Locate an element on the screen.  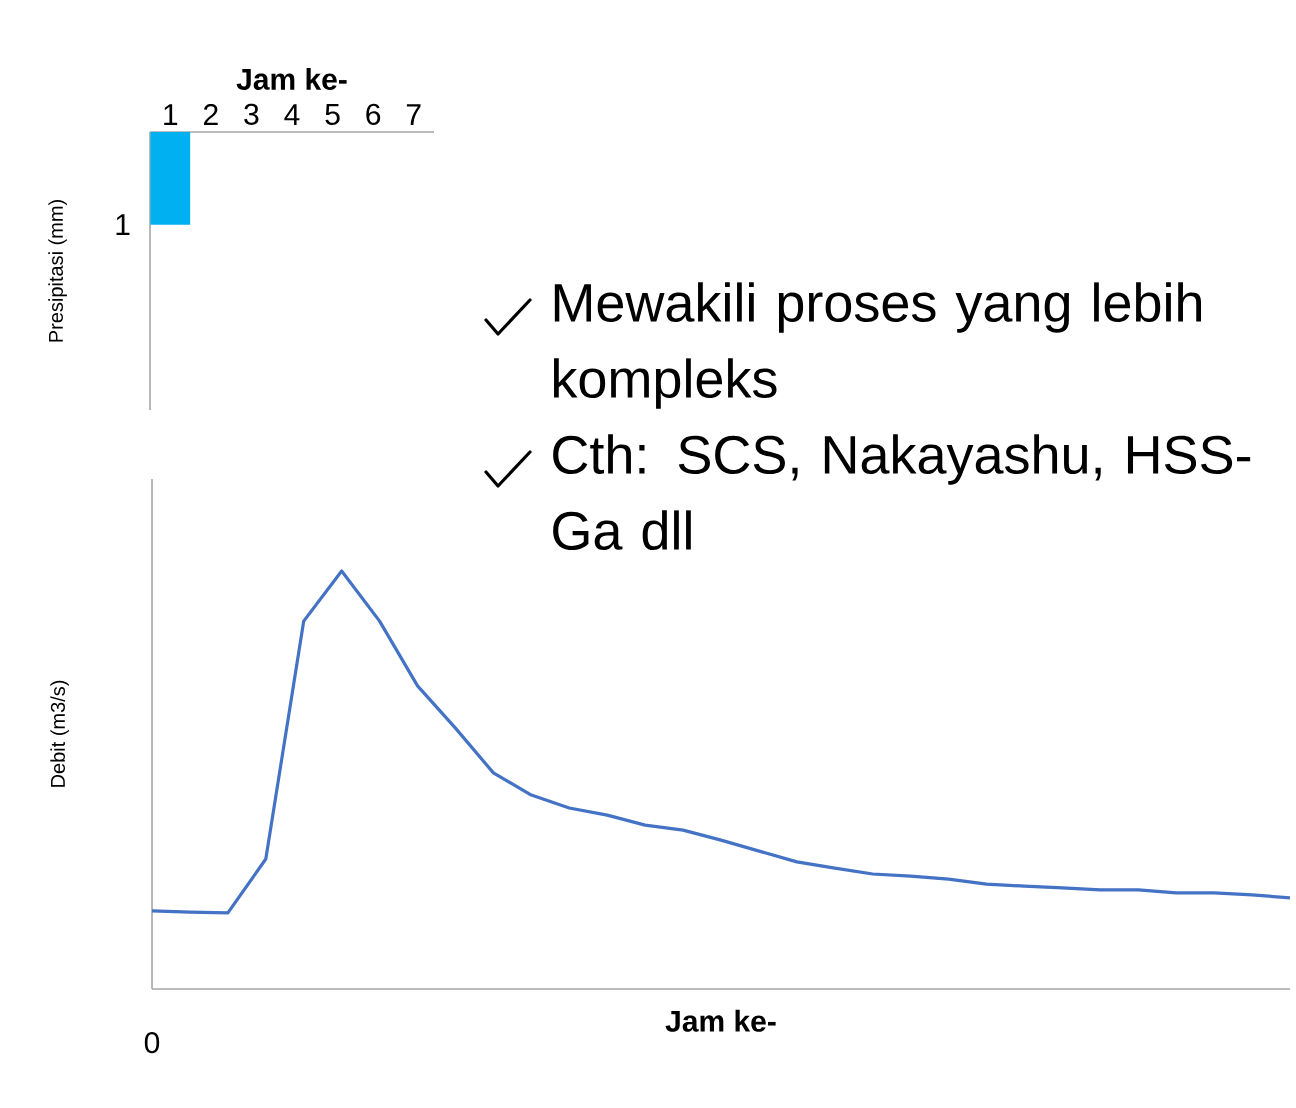
y-axis-title: Debit (m3/s) is located at coordinates (59, 733).